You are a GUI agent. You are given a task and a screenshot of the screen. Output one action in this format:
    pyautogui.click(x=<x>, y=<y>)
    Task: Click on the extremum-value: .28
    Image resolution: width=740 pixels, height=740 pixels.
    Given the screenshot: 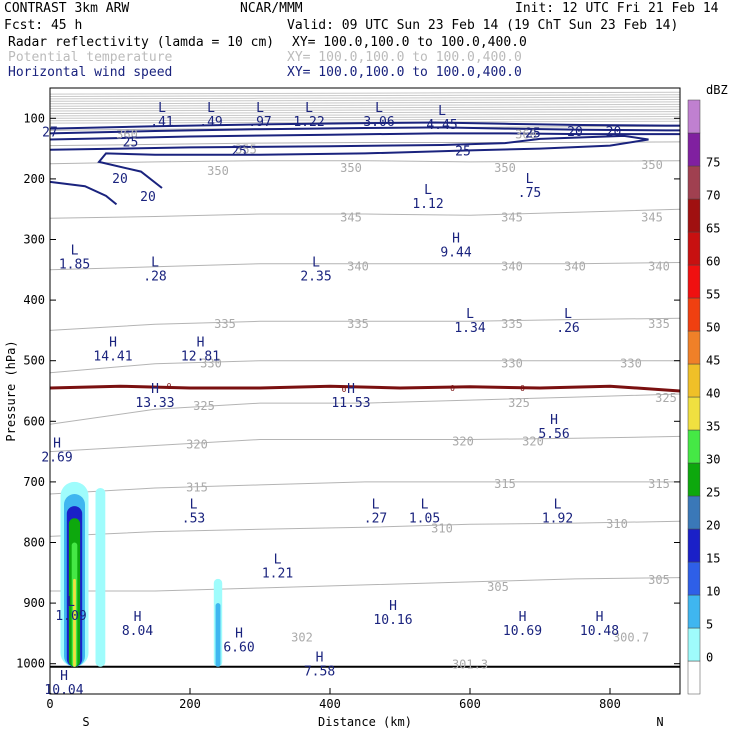 What is the action you would take?
    pyautogui.click(x=154, y=277)
    